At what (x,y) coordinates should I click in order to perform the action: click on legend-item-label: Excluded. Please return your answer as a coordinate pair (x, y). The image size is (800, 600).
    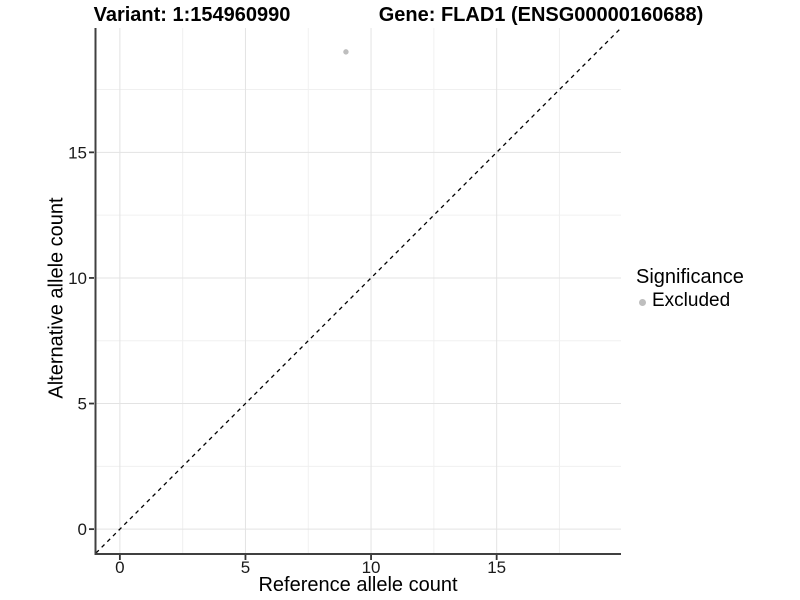
    Looking at the image, I should click on (691, 300).